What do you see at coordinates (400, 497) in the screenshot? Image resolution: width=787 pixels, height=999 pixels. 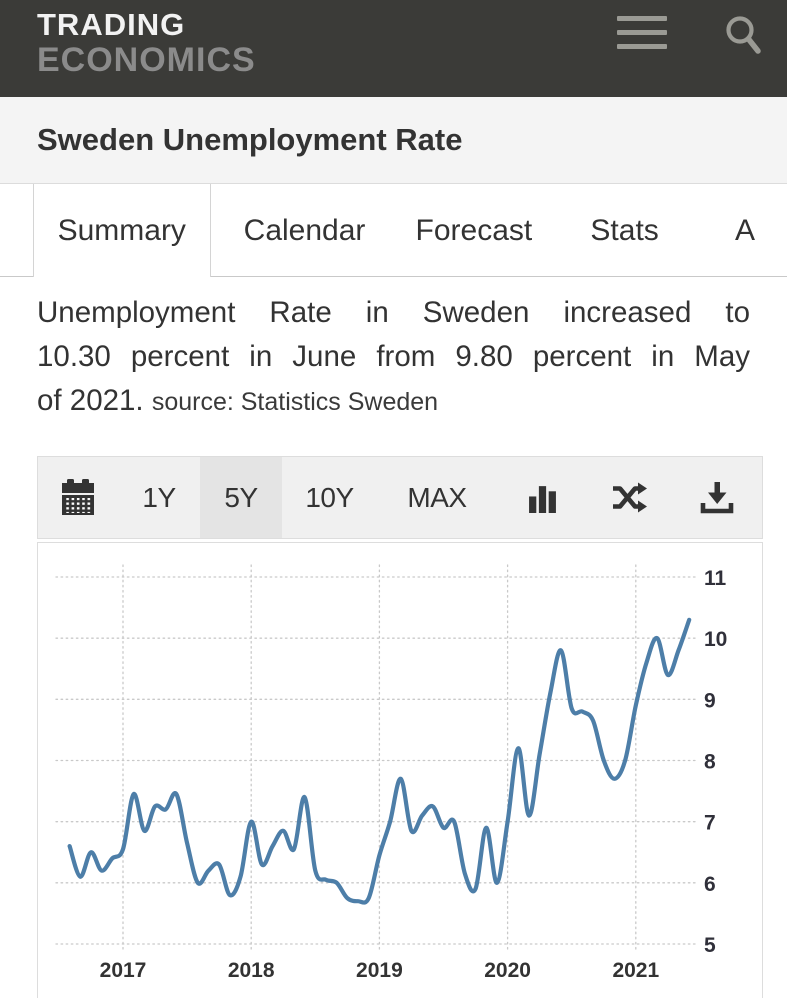 I see `chart-toolbar: 1Y 5Y 10Y MAX` at bounding box center [400, 497].